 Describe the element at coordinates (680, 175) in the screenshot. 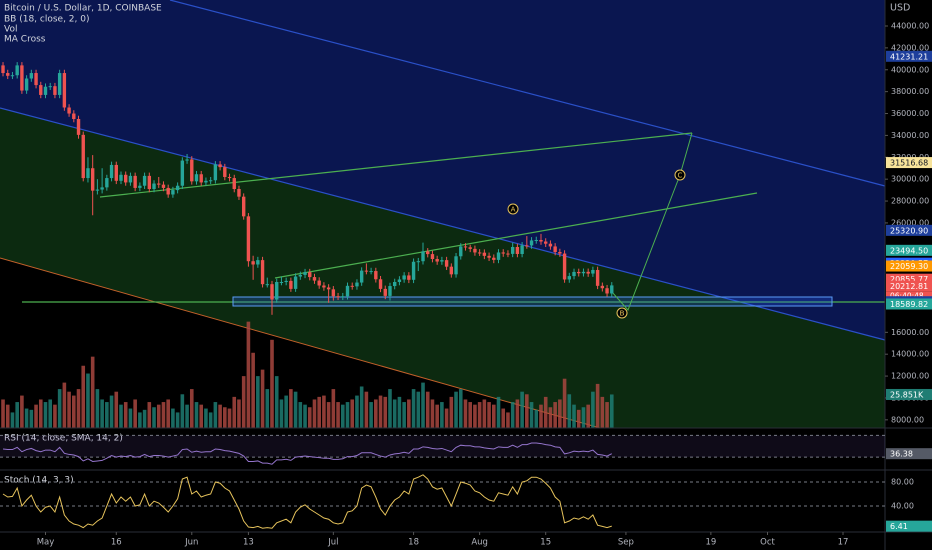

I see `wave-marker` at that location.